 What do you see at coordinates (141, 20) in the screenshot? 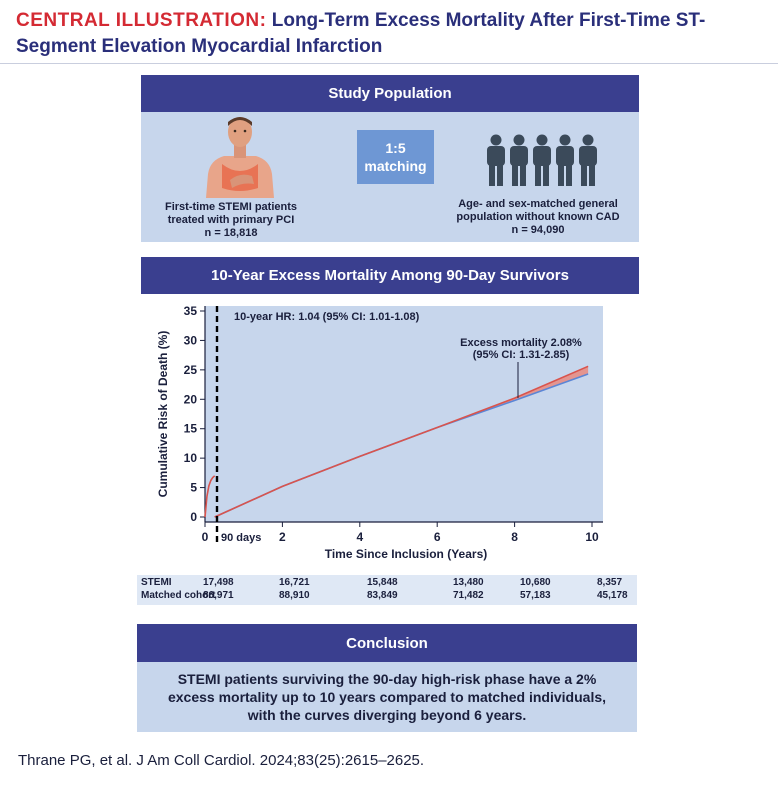
I see `central-illustration-label: CENTRAL ILLUSTRATION:` at bounding box center [141, 20].